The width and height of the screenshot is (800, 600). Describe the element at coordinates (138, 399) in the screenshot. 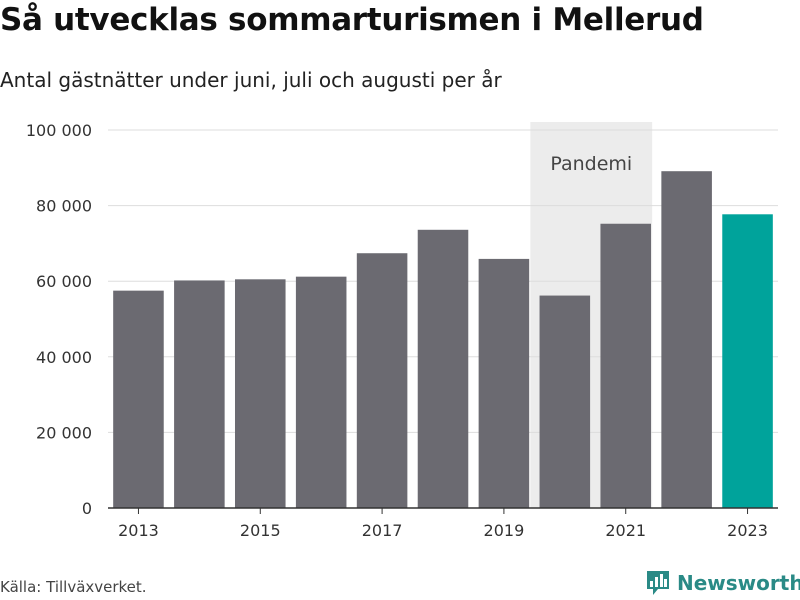

I see `bar-2013` at that location.